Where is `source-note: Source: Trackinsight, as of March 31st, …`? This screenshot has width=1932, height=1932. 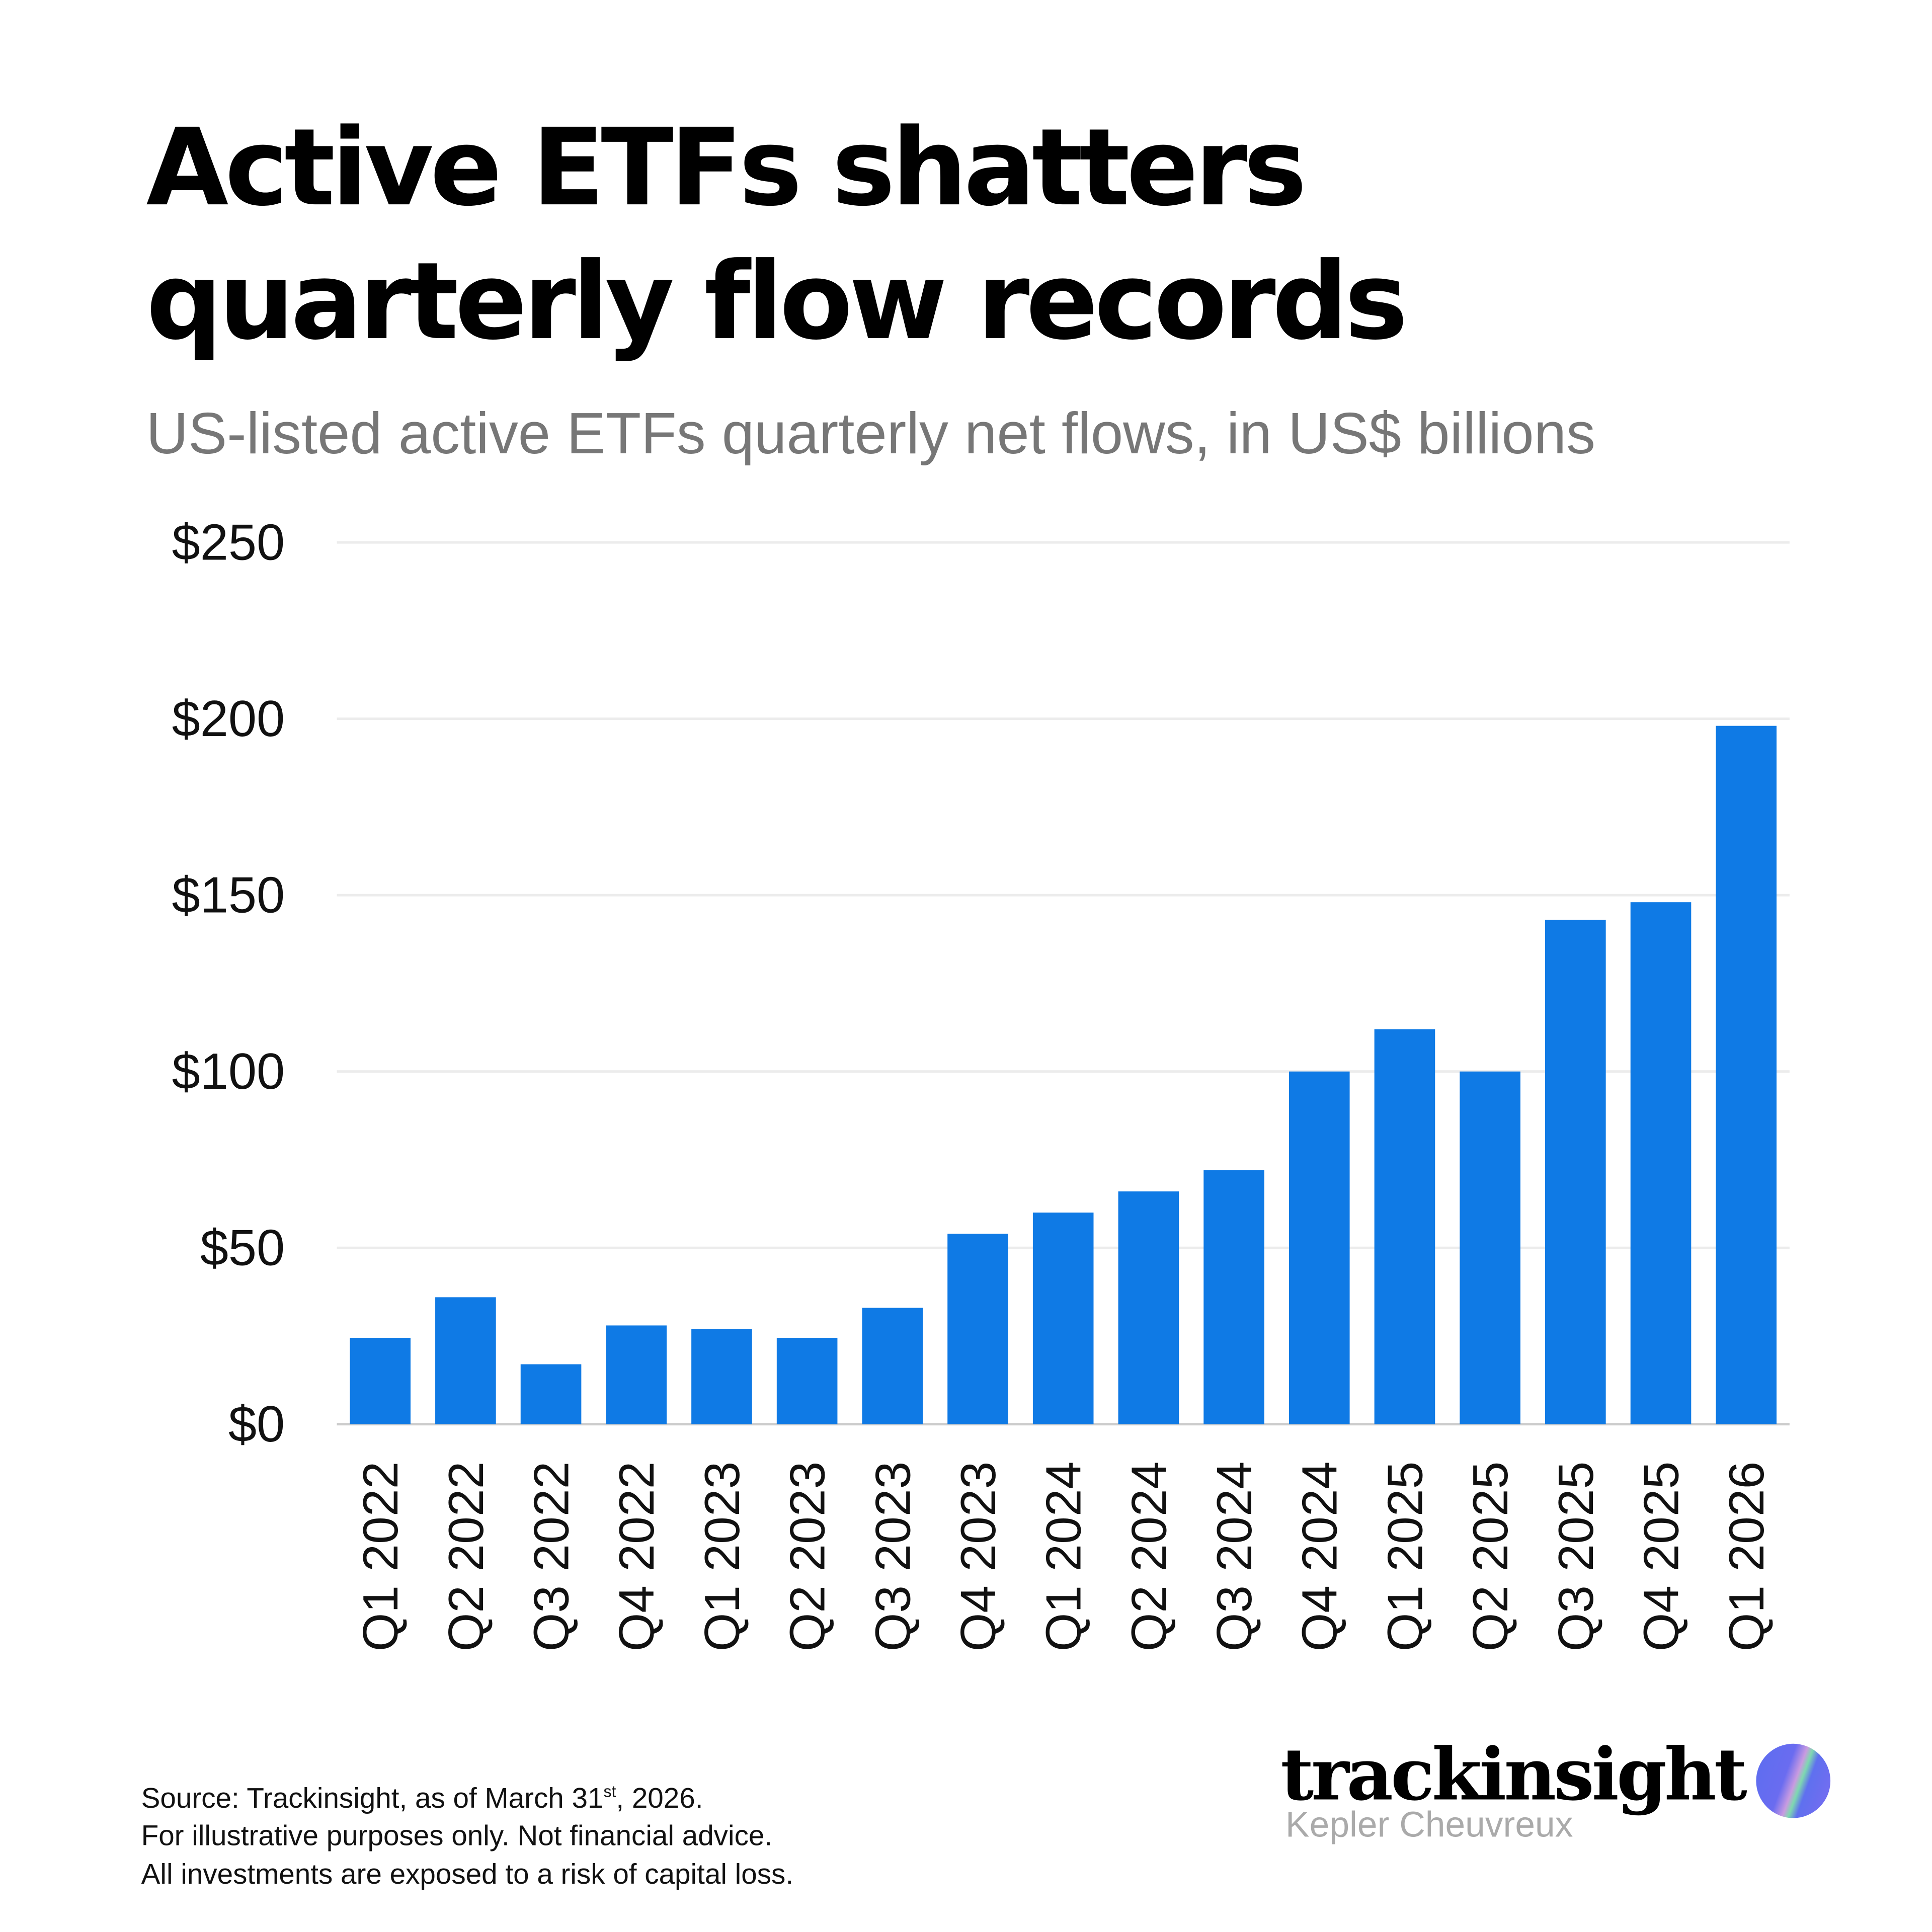
source-note: Source: Trackinsight, as of March 31st, … is located at coordinates (422, 1798).